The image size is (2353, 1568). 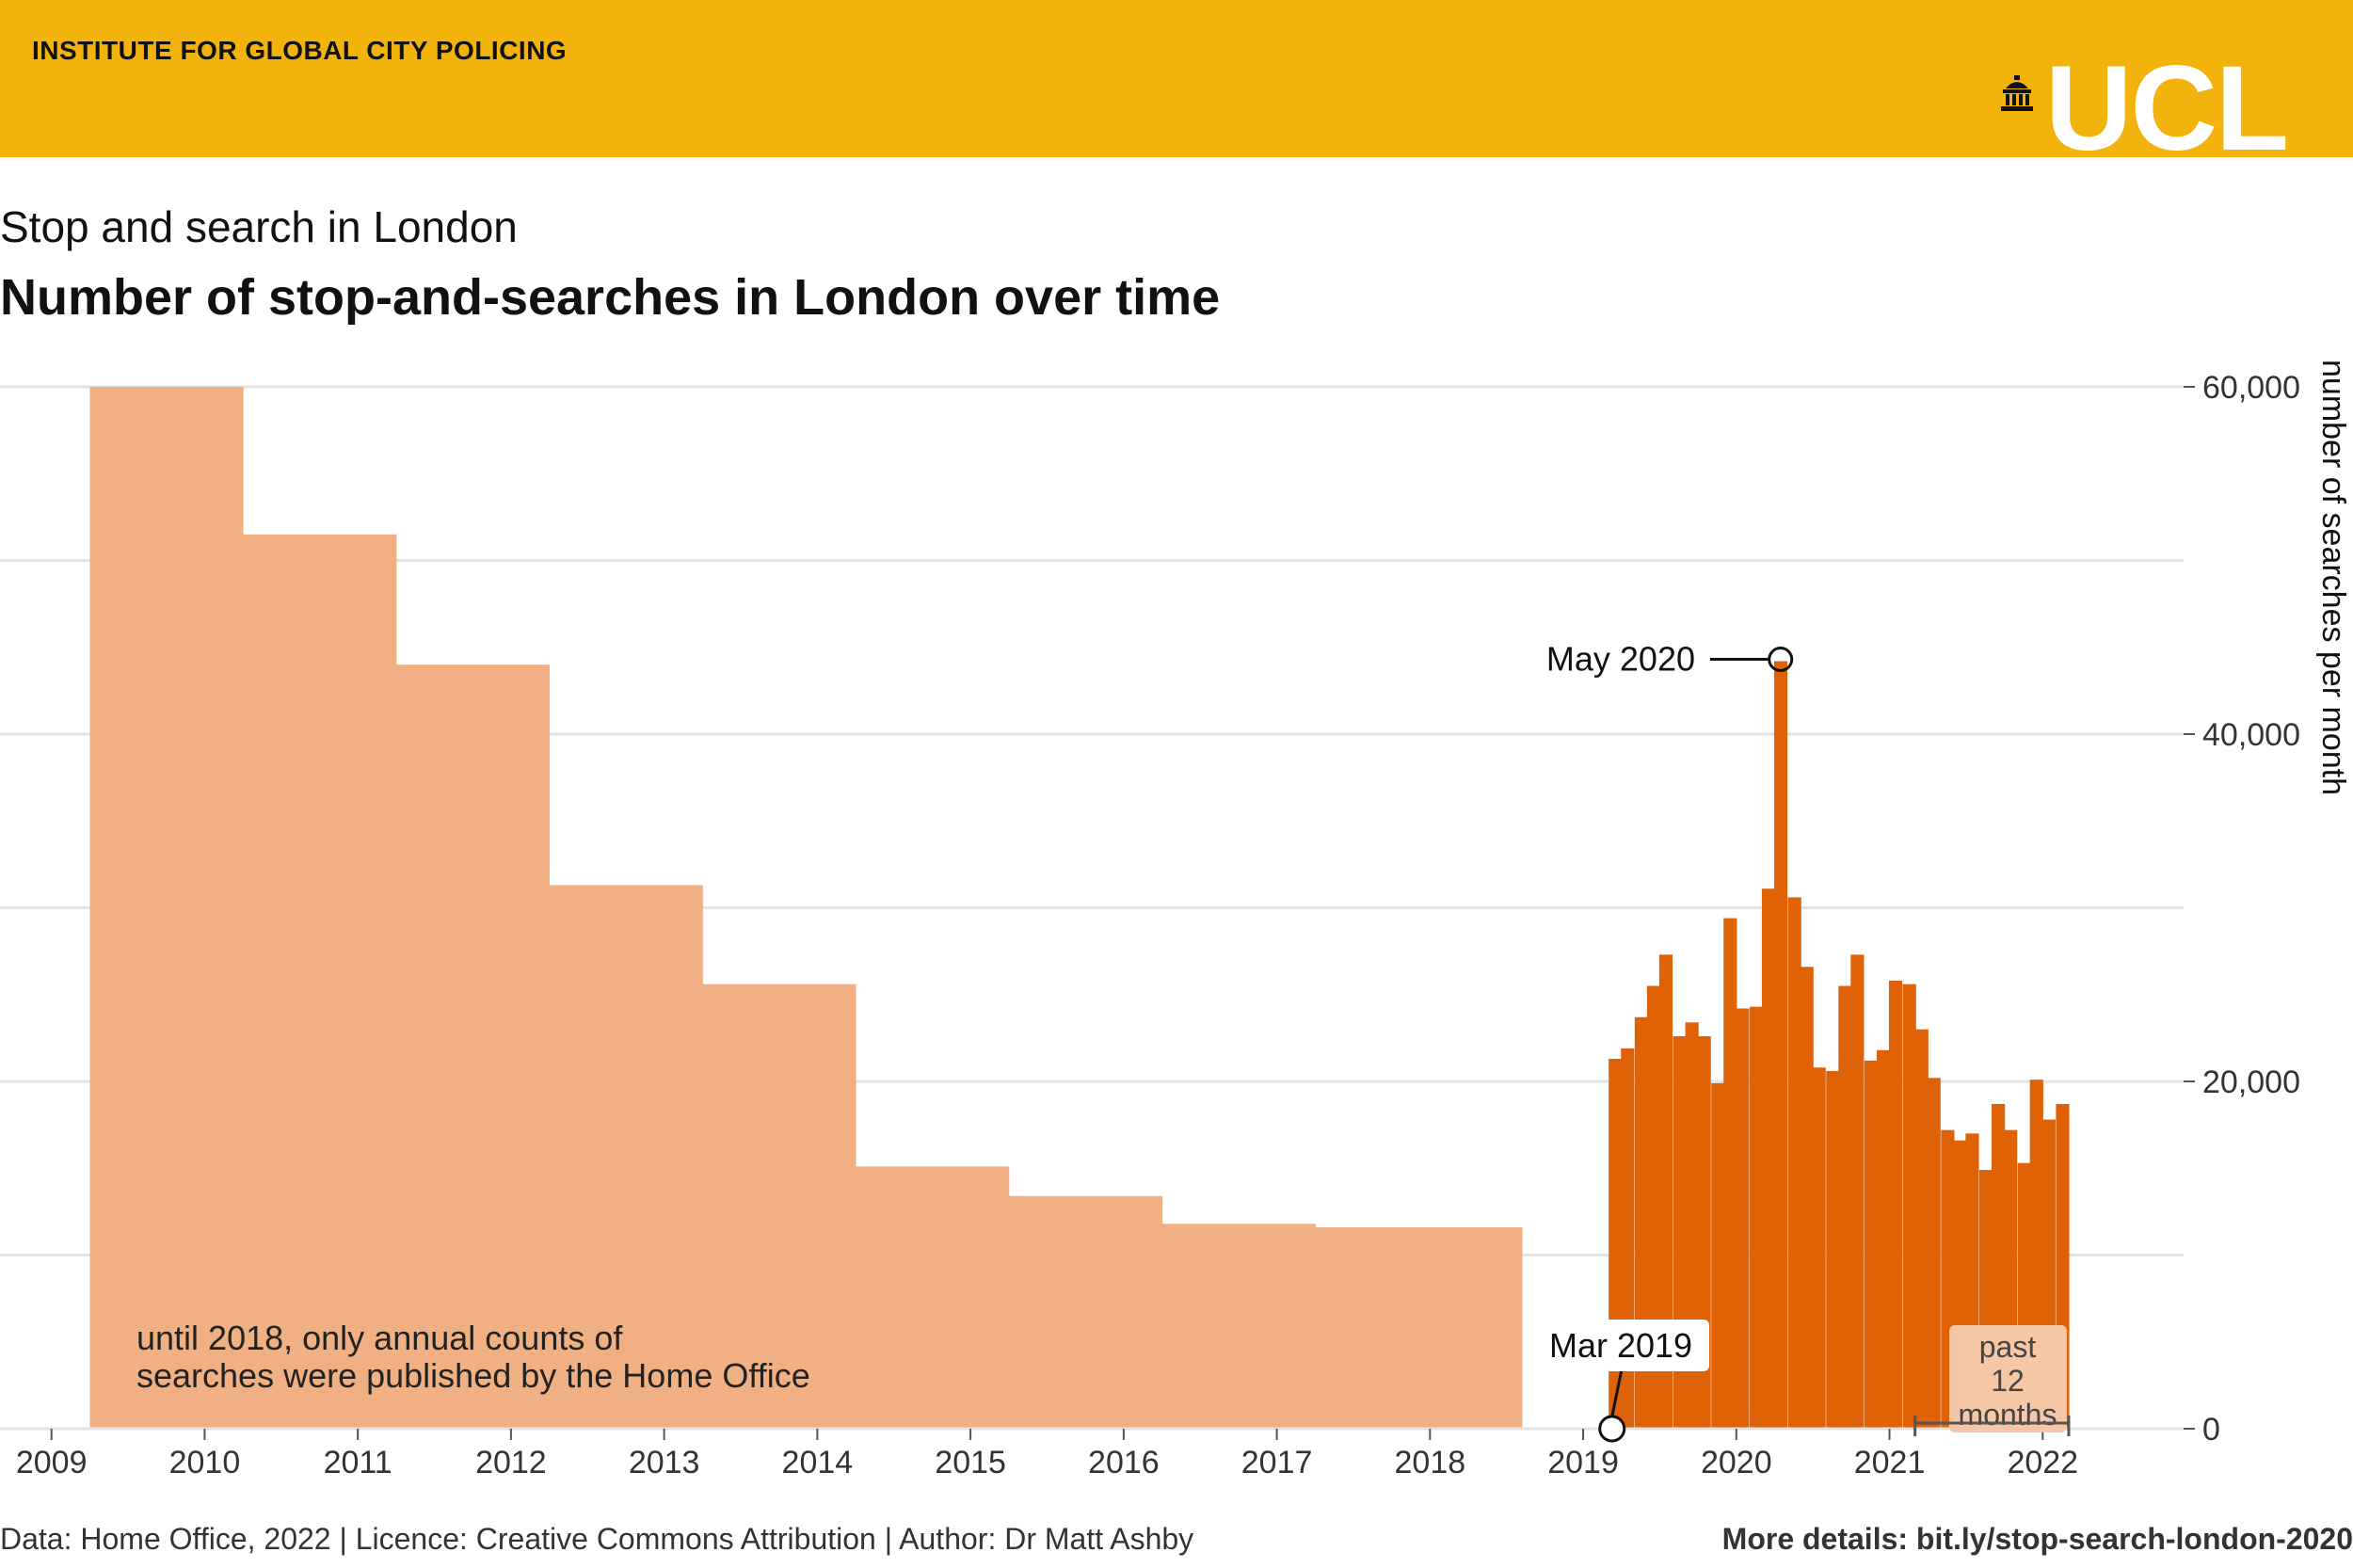 I want to click on x-tick-label: 2021, so click(x=1890, y=1462).